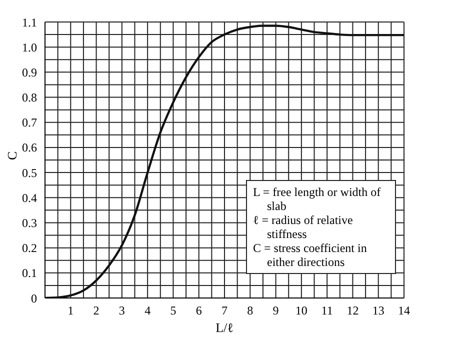  What do you see at coordinates (29, 248) in the screenshot?
I see `y-tick-label: 0.2` at bounding box center [29, 248].